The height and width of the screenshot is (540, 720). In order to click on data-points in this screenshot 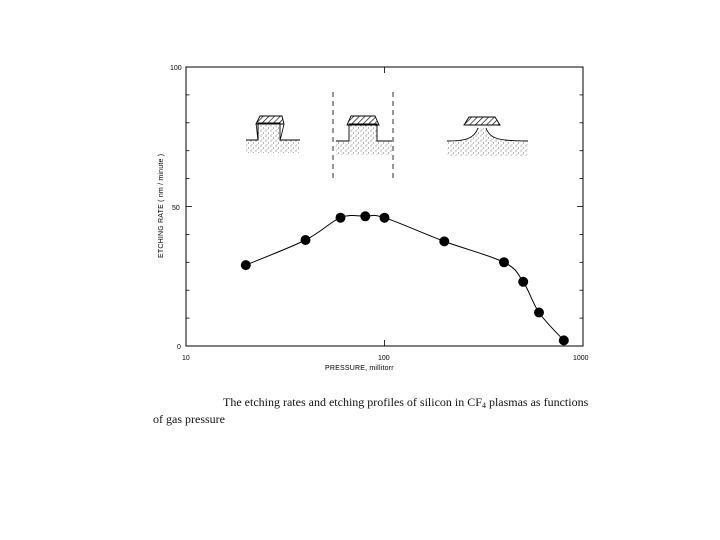, I will do `click(404, 278)`.